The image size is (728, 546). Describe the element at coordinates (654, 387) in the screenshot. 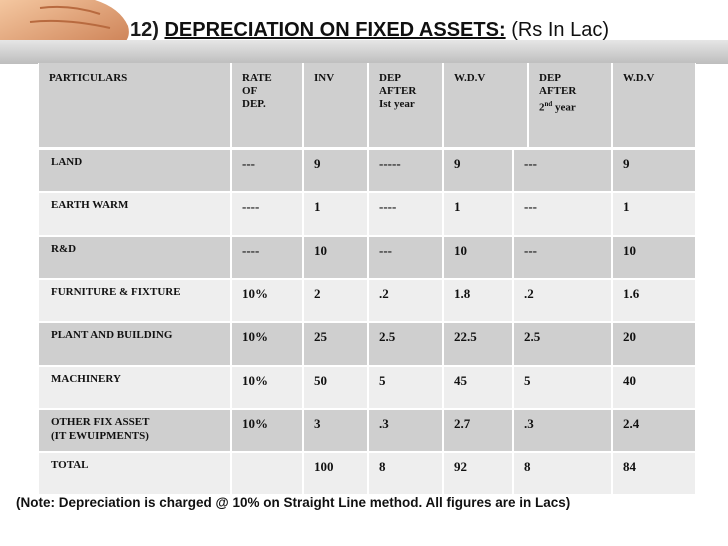

I see `cell-wdv-2: 40` at that location.